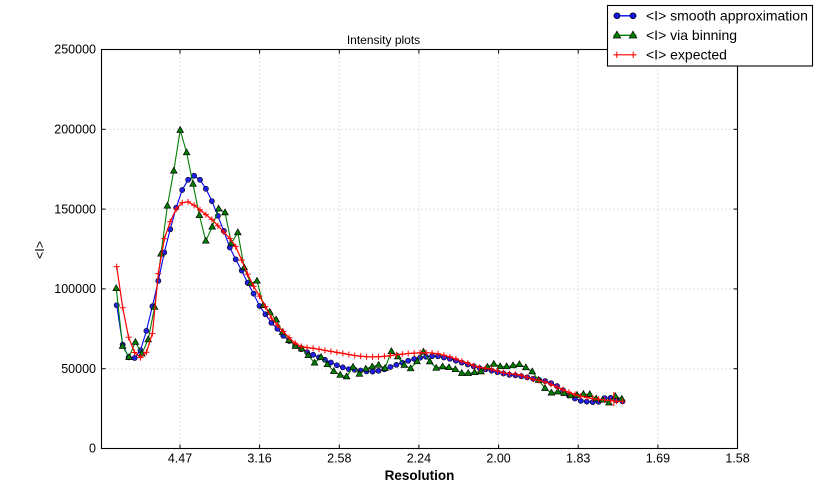 The height and width of the screenshot is (492, 817). I want to click on svg-text: 2.00, so click(498, 459).